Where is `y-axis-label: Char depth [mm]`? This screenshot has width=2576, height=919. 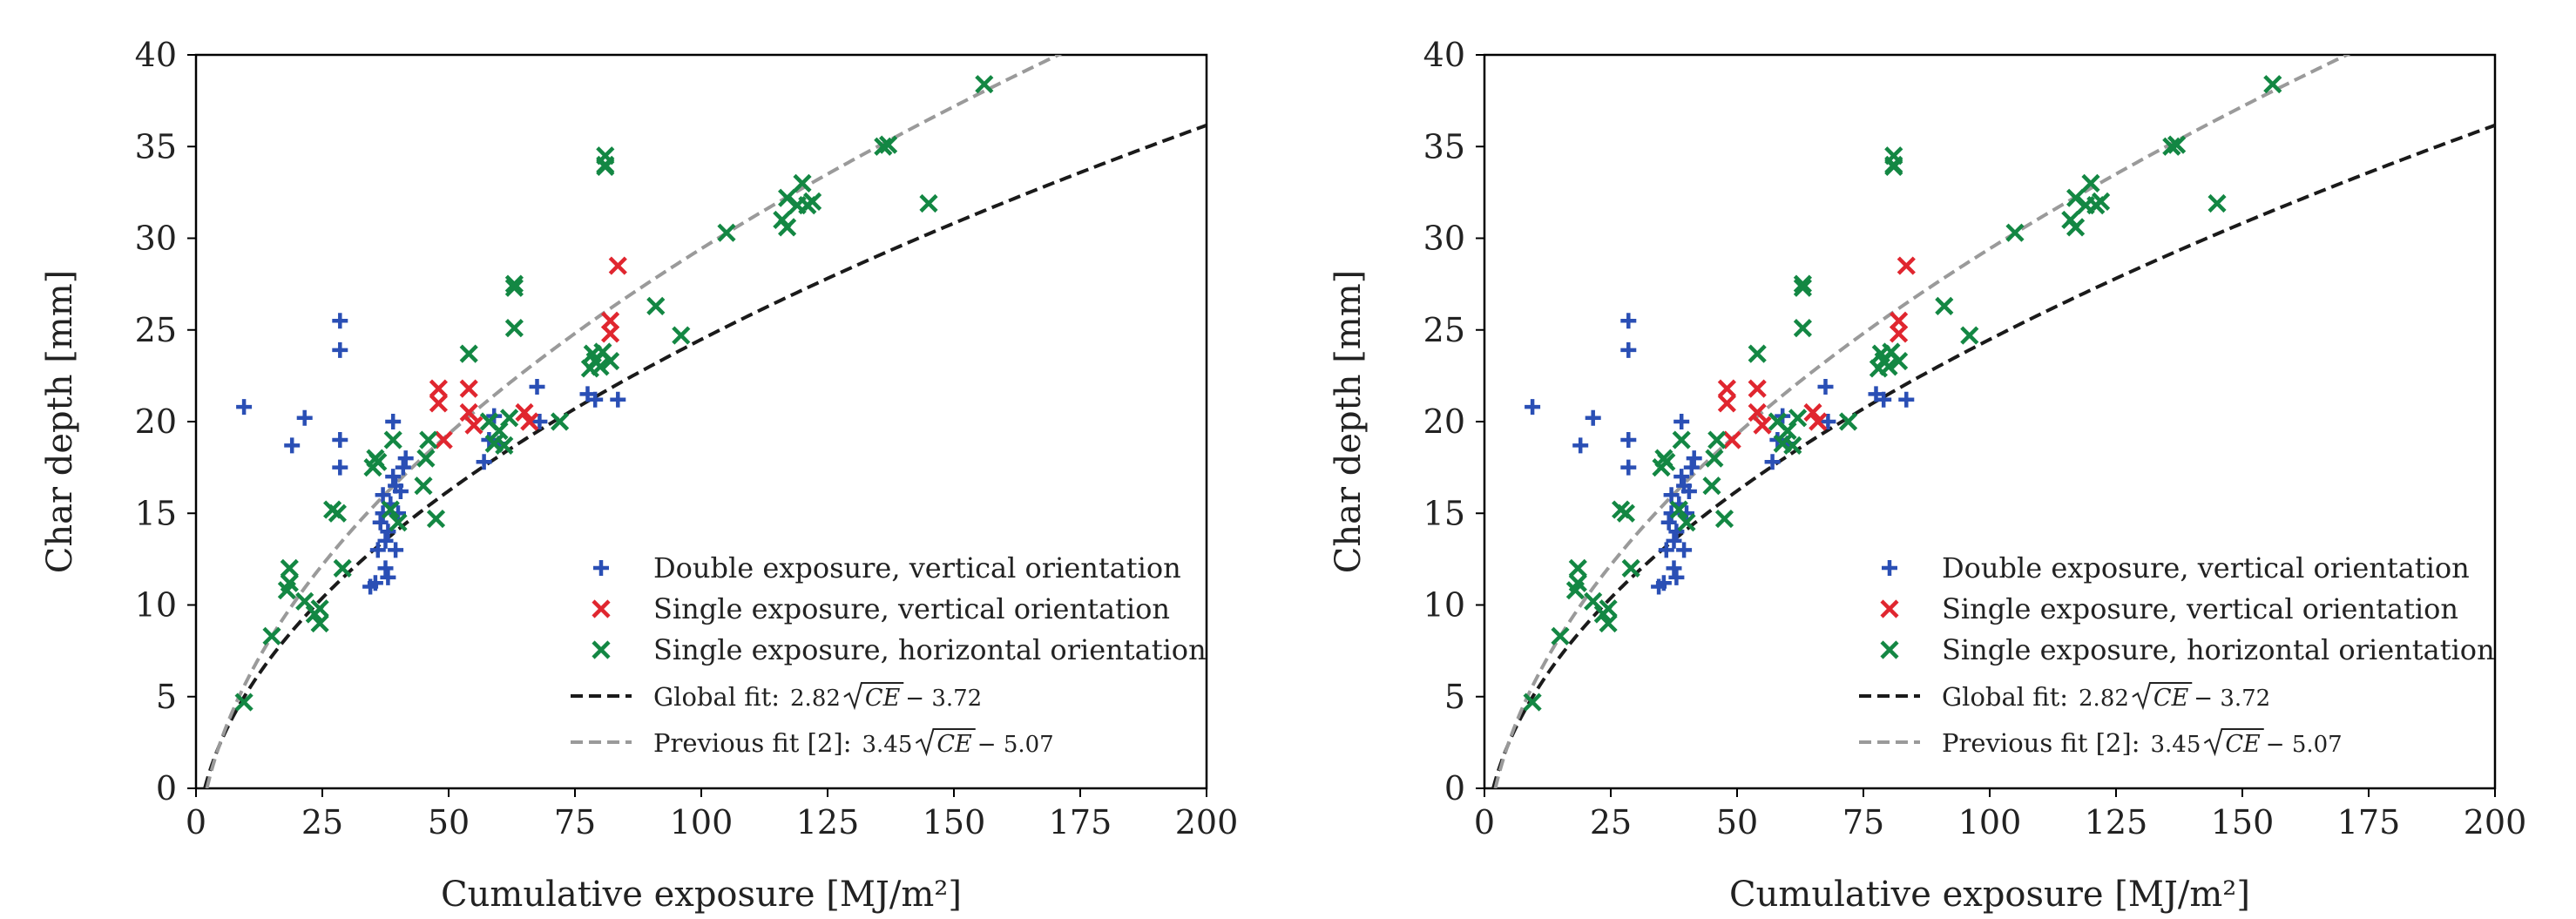 y-axis-label: Char depth [mm] is located at coordinates (1349, 422).